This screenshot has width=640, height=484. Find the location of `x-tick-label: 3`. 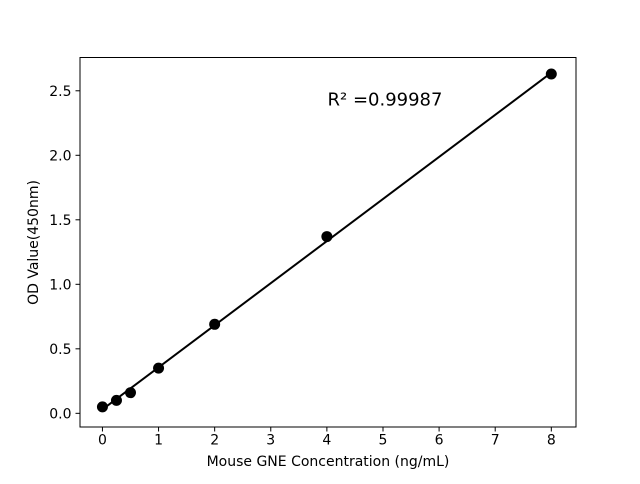

x-tick-label: 3 is located at coordinates (270, 441).